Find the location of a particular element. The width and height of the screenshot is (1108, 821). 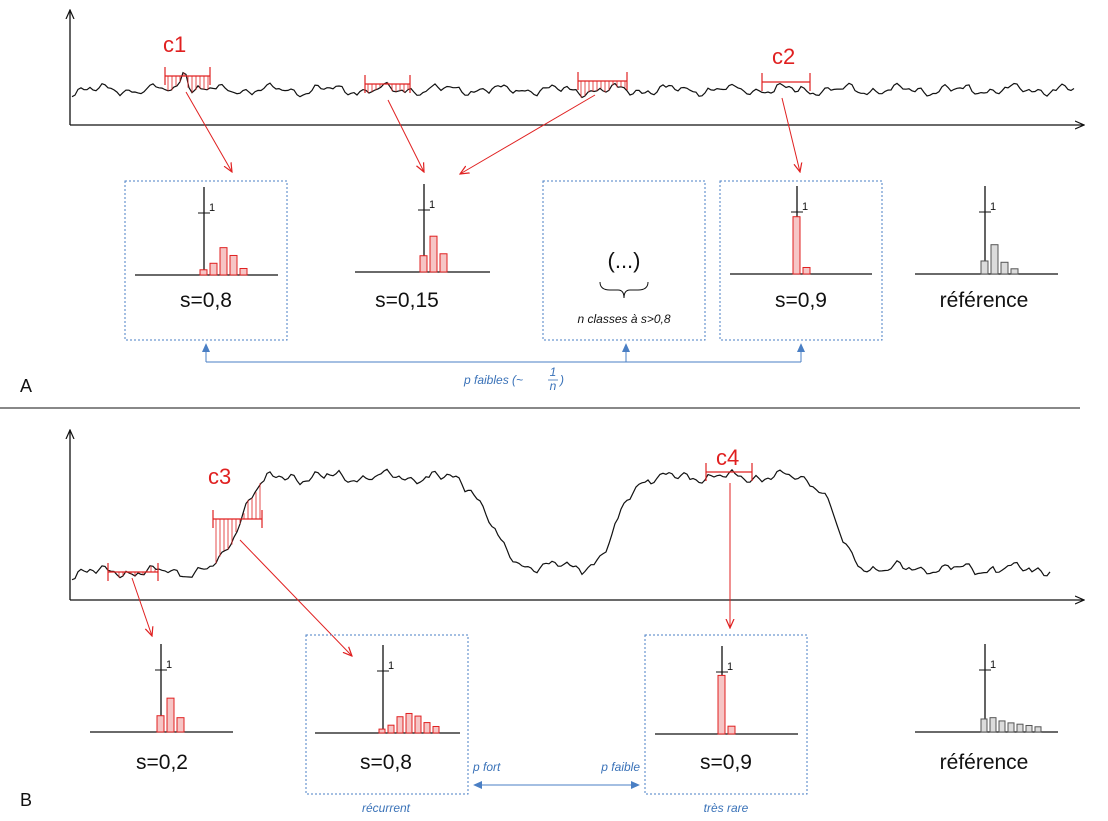

histogram-a-c2: 1 is located at coordinates (801, 230).